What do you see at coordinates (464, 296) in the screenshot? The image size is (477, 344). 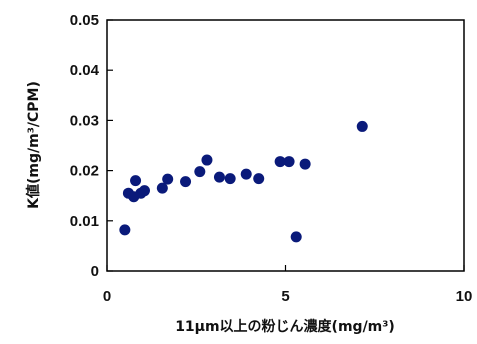 I see `x-tick-label: 10` at bounding box center [464, 296].